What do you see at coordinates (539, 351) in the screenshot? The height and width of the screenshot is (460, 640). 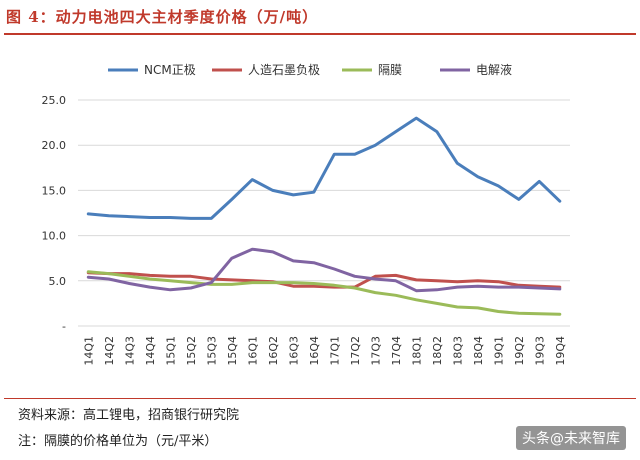 I see `x-tick-label: 19Q3` at bounding box center [539, 351].